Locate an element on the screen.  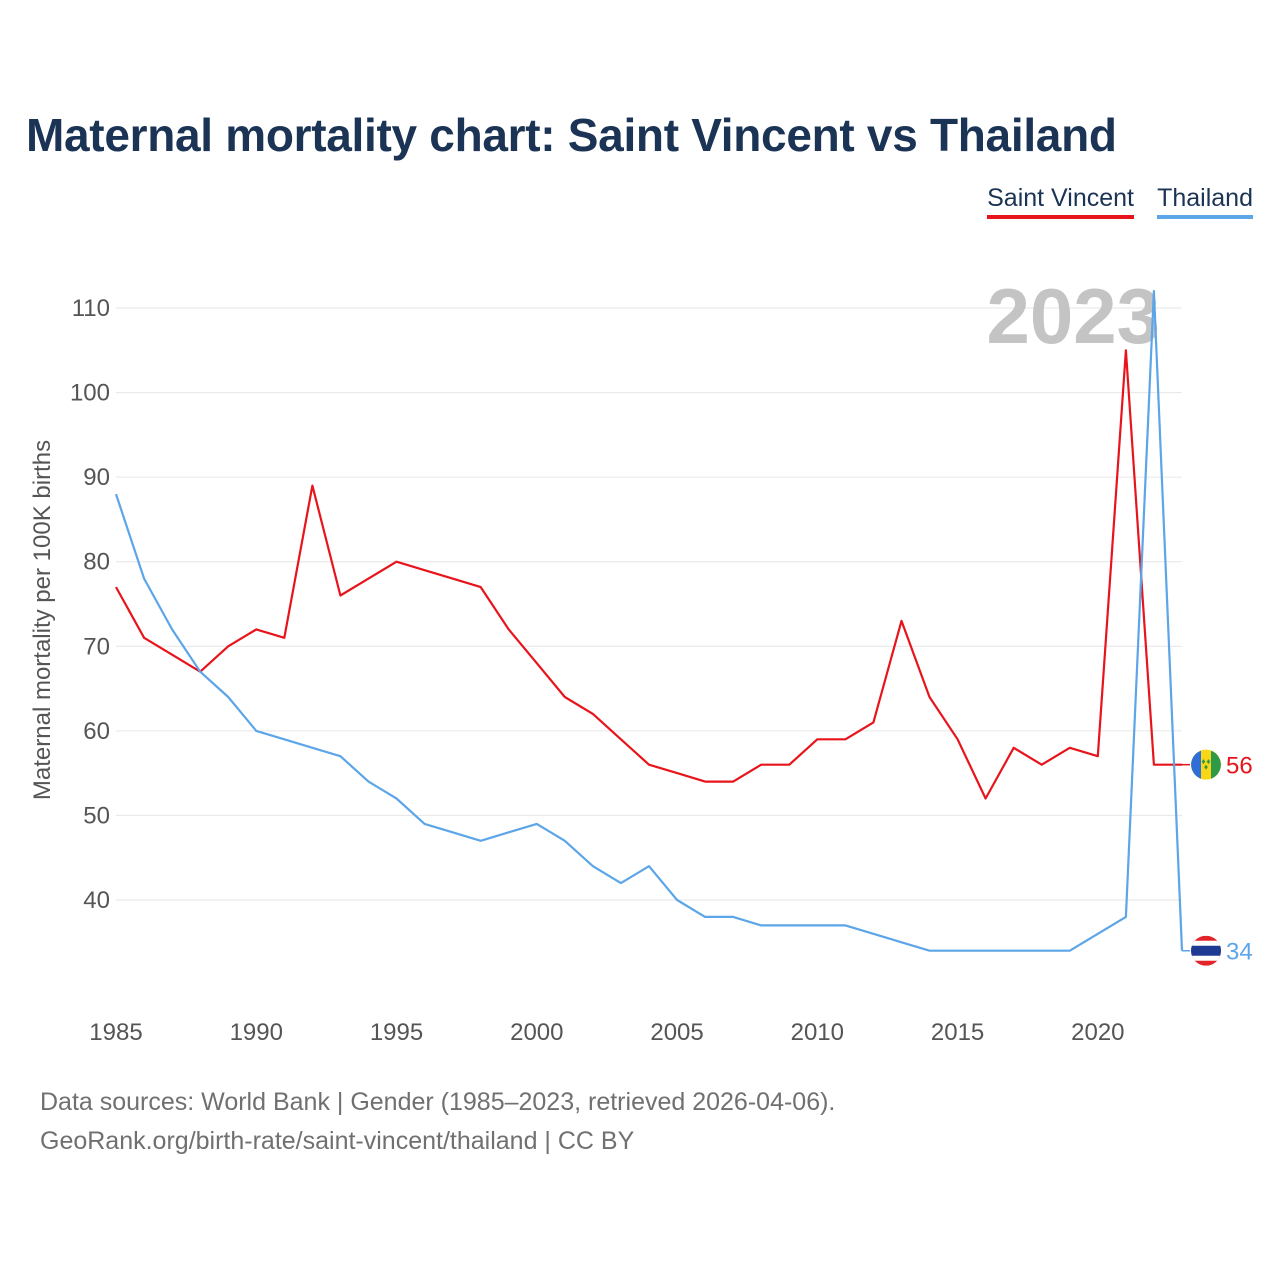
y-tick-label-50: 50 is located at coordinates (96, 815).